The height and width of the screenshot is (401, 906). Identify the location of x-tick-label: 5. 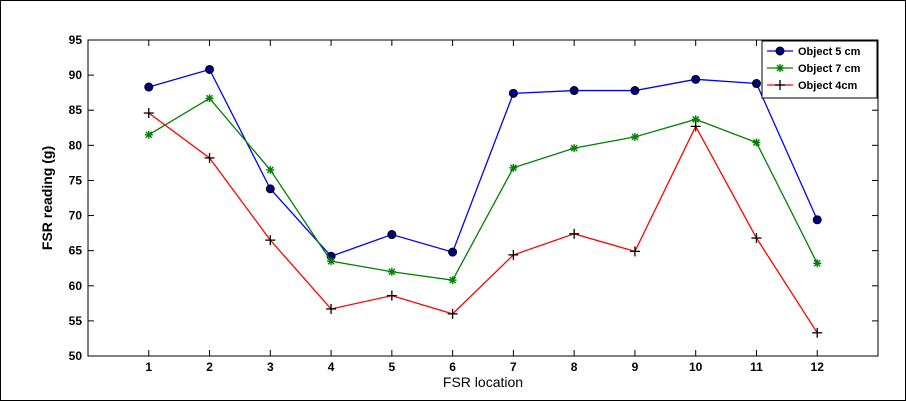
(392, 367).